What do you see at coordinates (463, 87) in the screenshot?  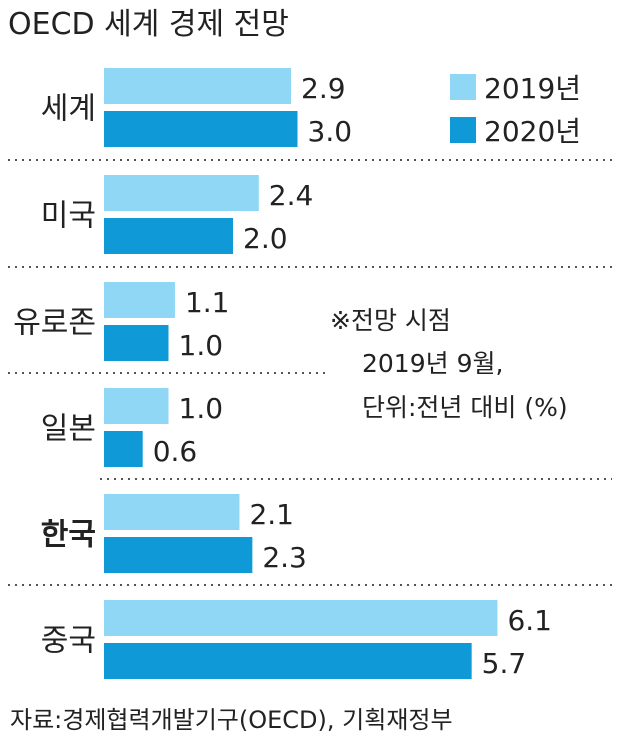 I see `legend-swatch-2019` at bounding box center [463, 87].